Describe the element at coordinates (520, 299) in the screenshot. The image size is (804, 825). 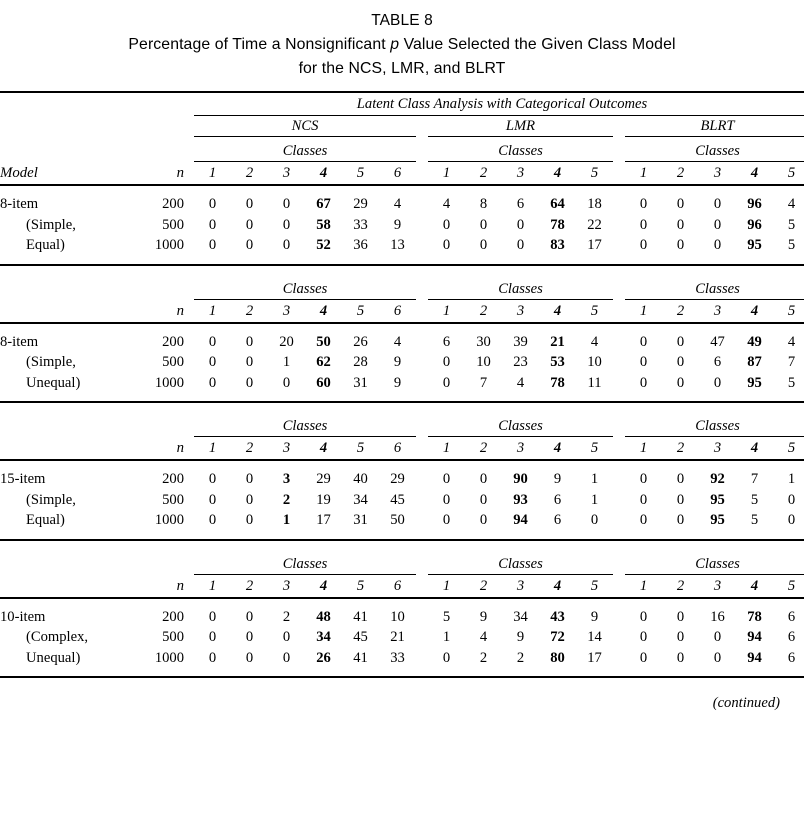
I see `classes-rule-2-lmr` at that location.